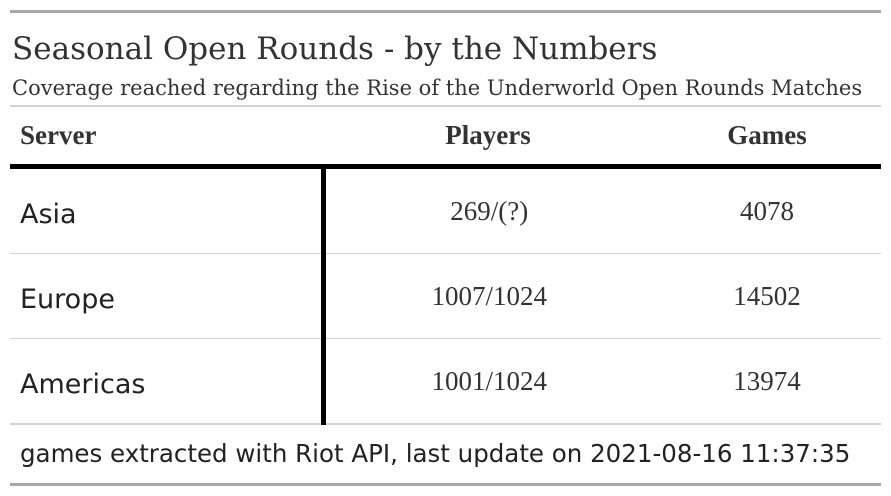 The image size is (891, 496). I want to click on server-cell: Europe, so click(168, 296).